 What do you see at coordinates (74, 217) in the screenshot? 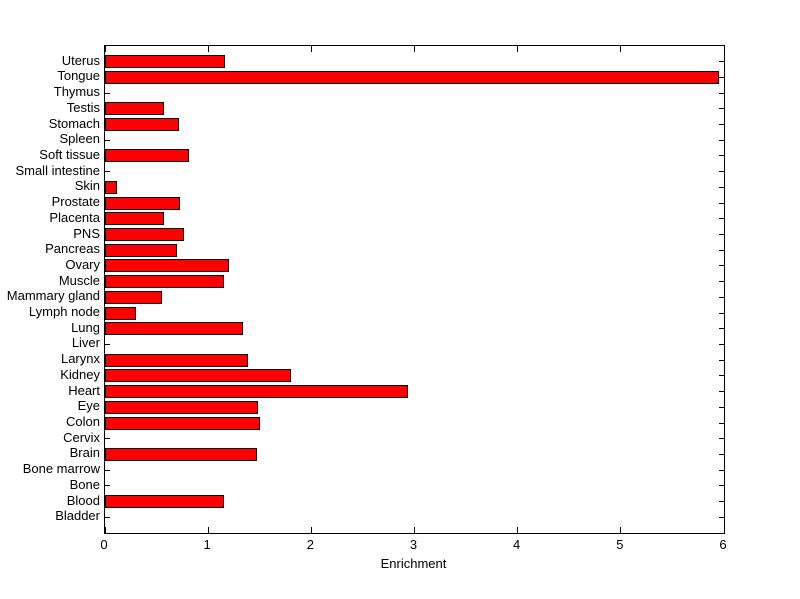
I see `y-tick-label: Placenta` at bounding box center [74, 217].